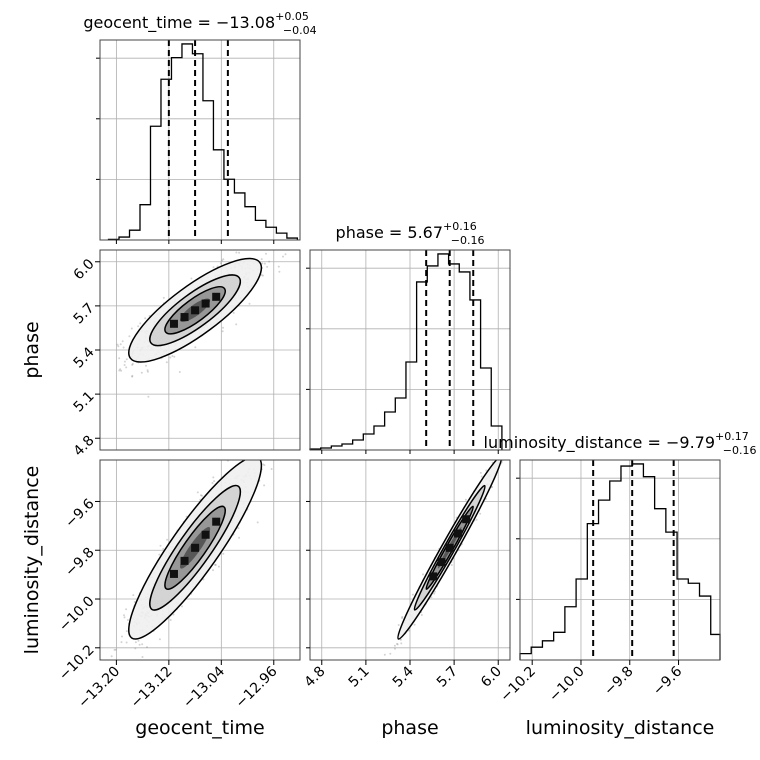  Describe the element at coordinates (372, 232) in the screenshot. I see `title-prefix: phase =` at that location.